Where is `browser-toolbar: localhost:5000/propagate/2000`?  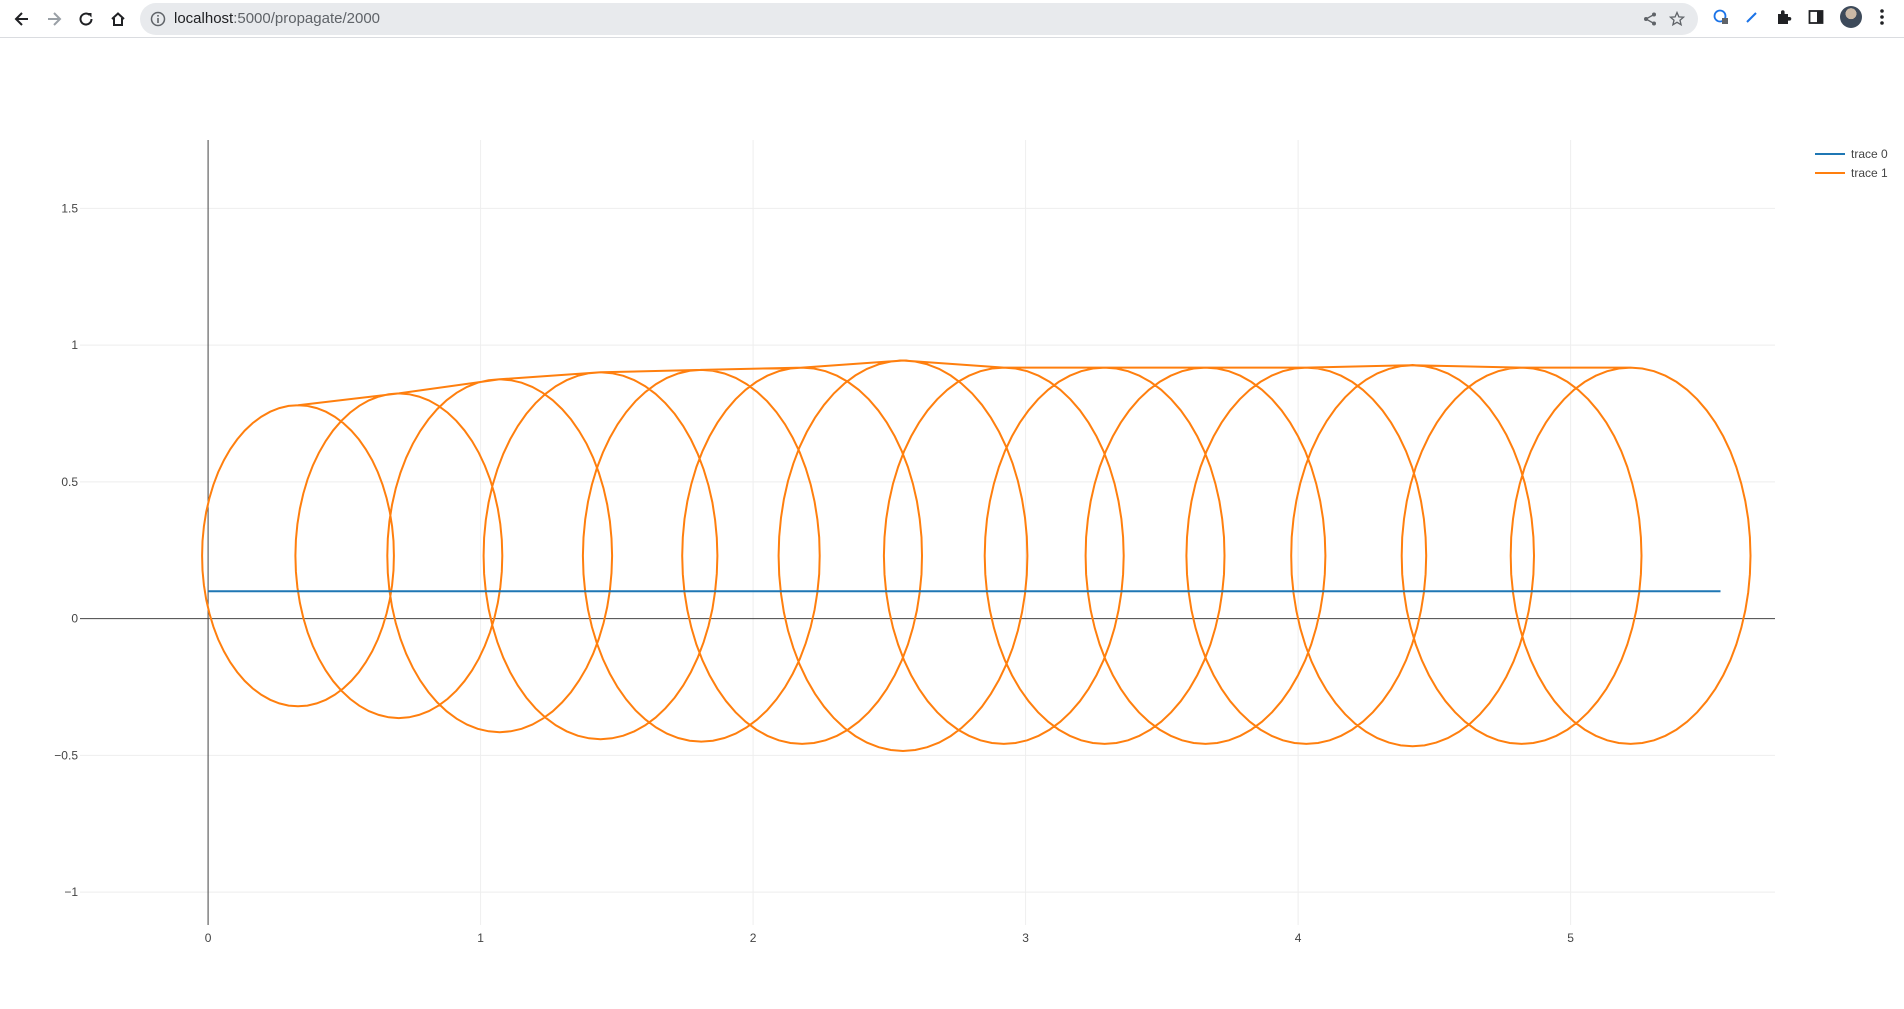
browser-toolbar: localhost:5000/propagate/2000 is located at coordinates (952, 19).